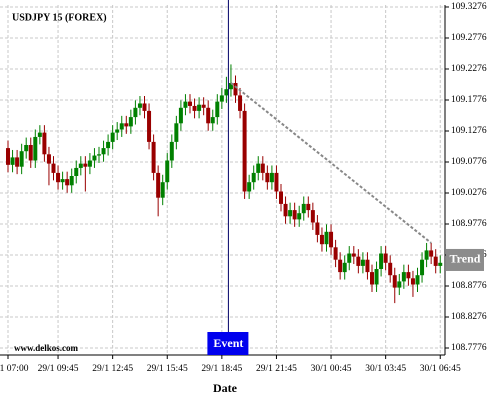 This screenshot has width=500, height=400. What do you see at coordinates (469, 348) in the screenshot?
I see `y-tick-label: 108.7776` at bounding box center [469, 348].